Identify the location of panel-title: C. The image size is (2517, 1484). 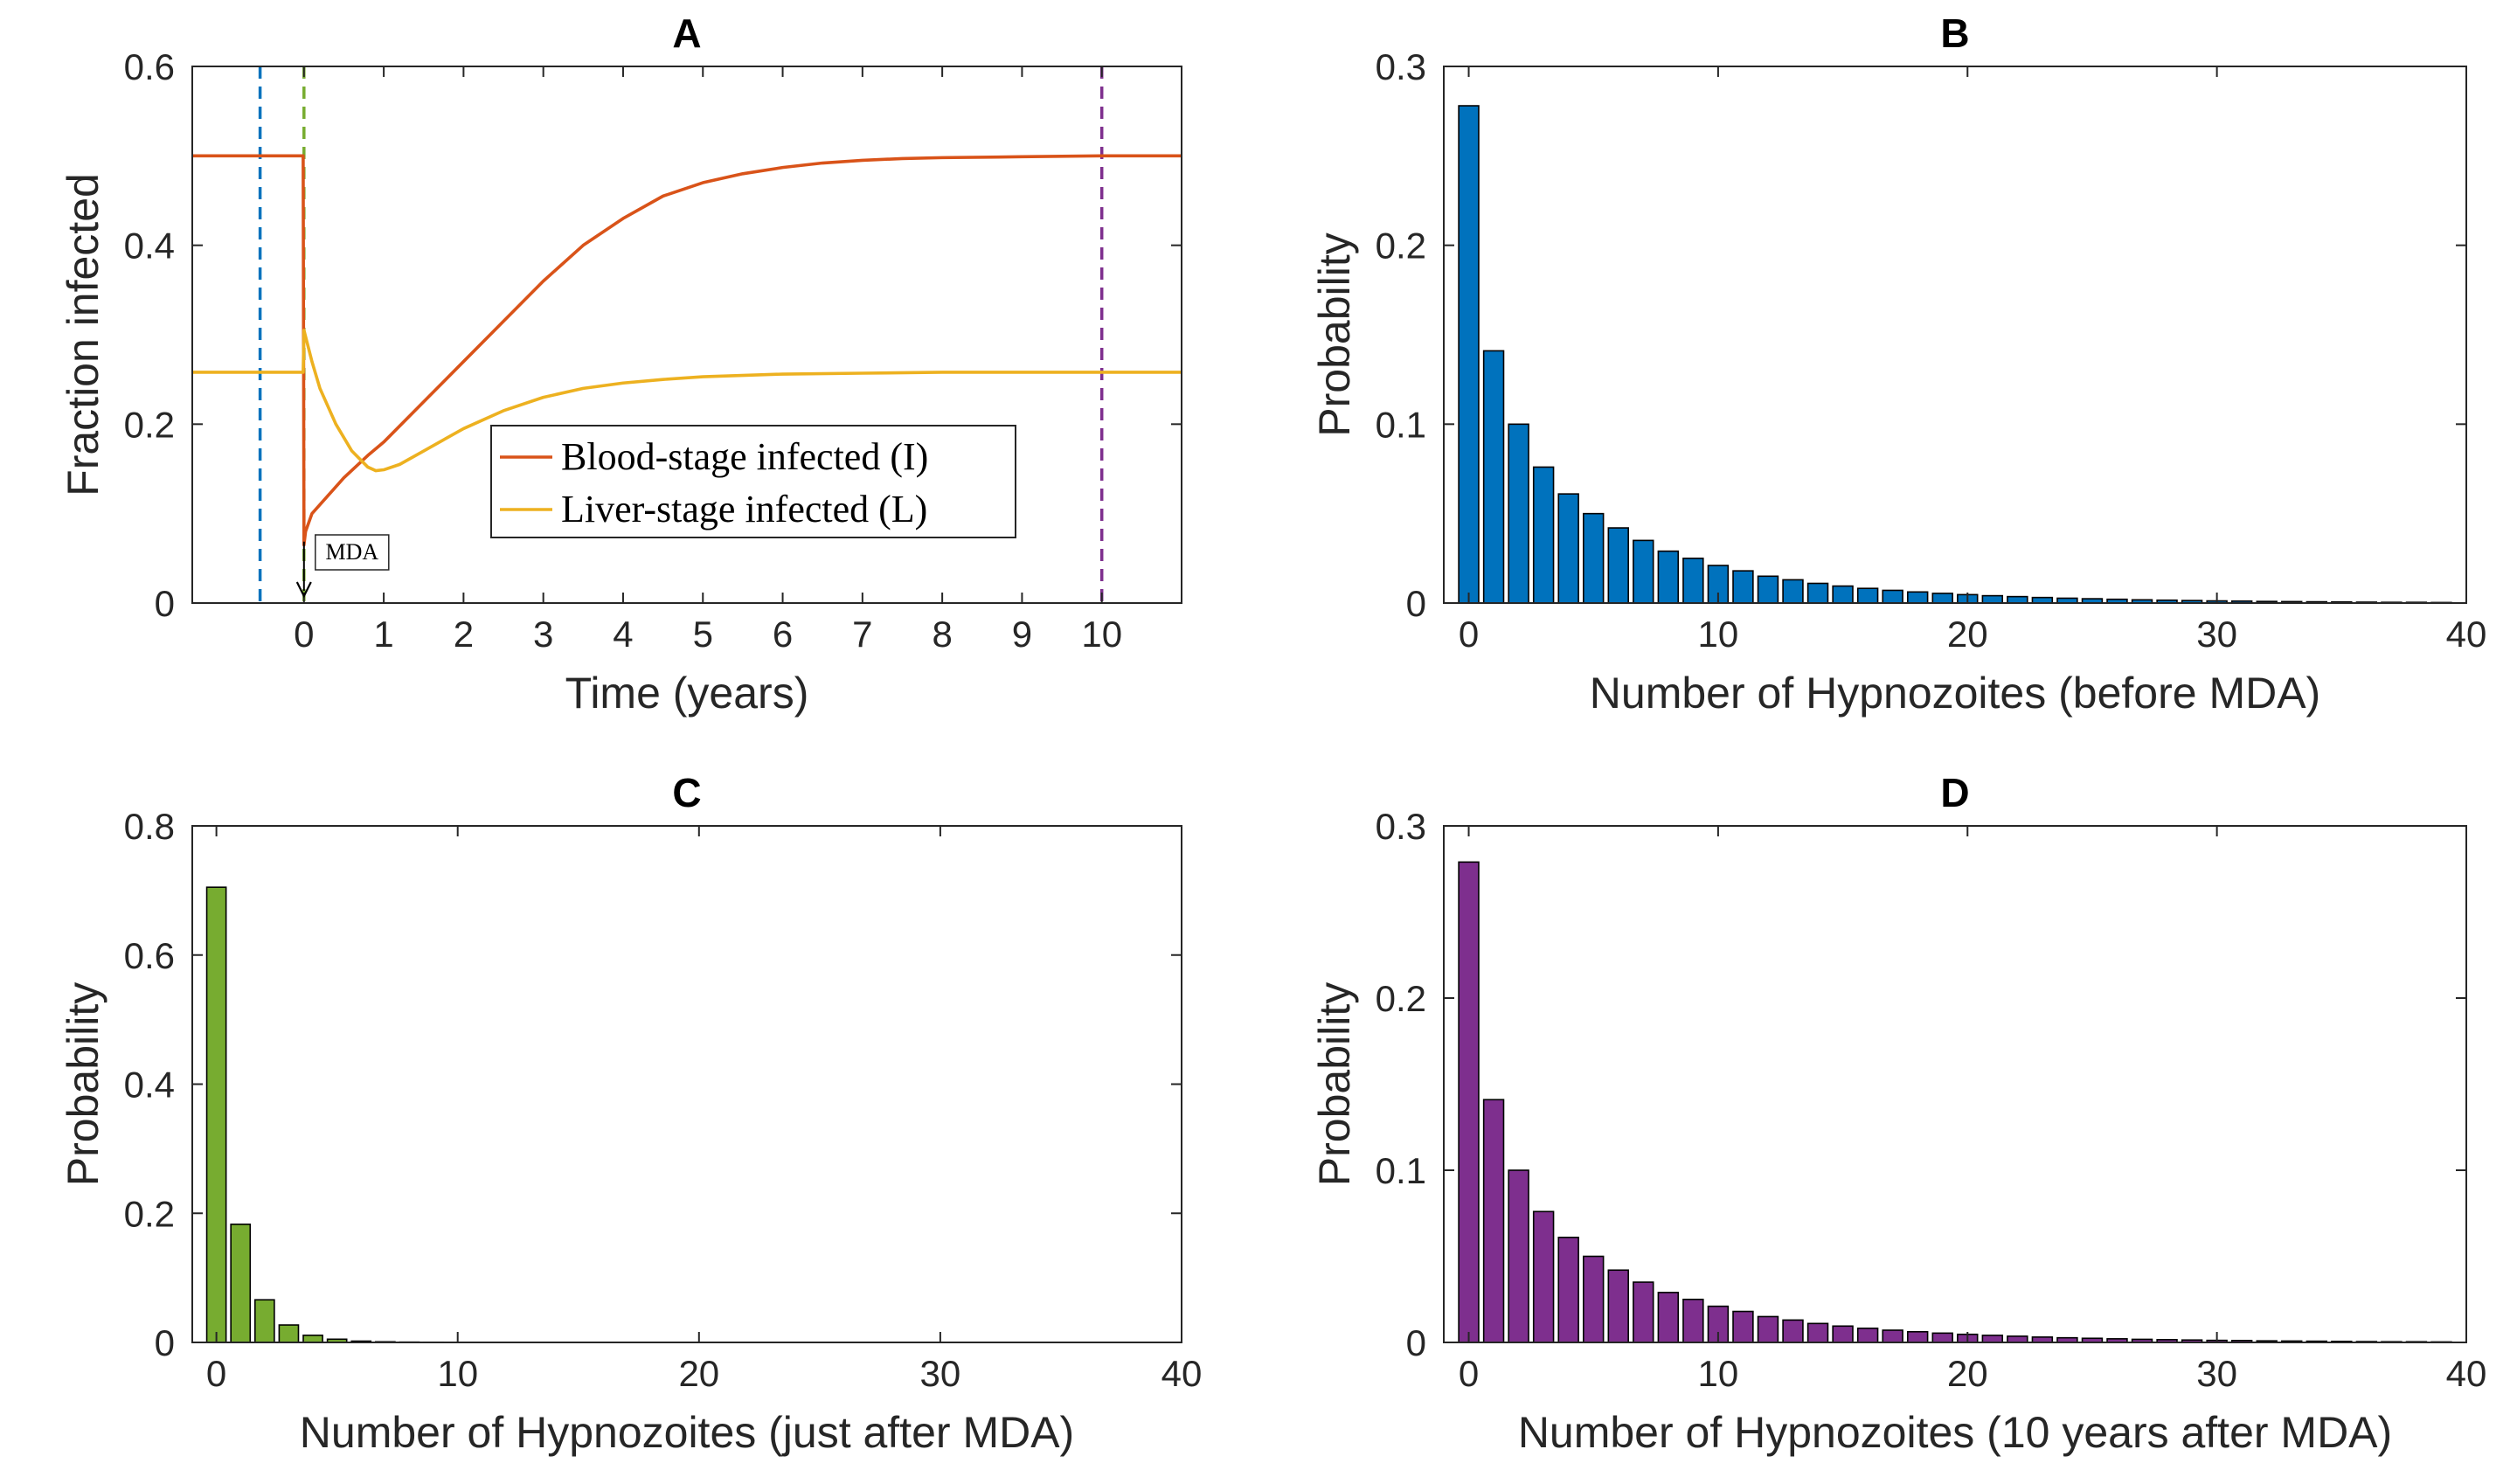
(686, 792).